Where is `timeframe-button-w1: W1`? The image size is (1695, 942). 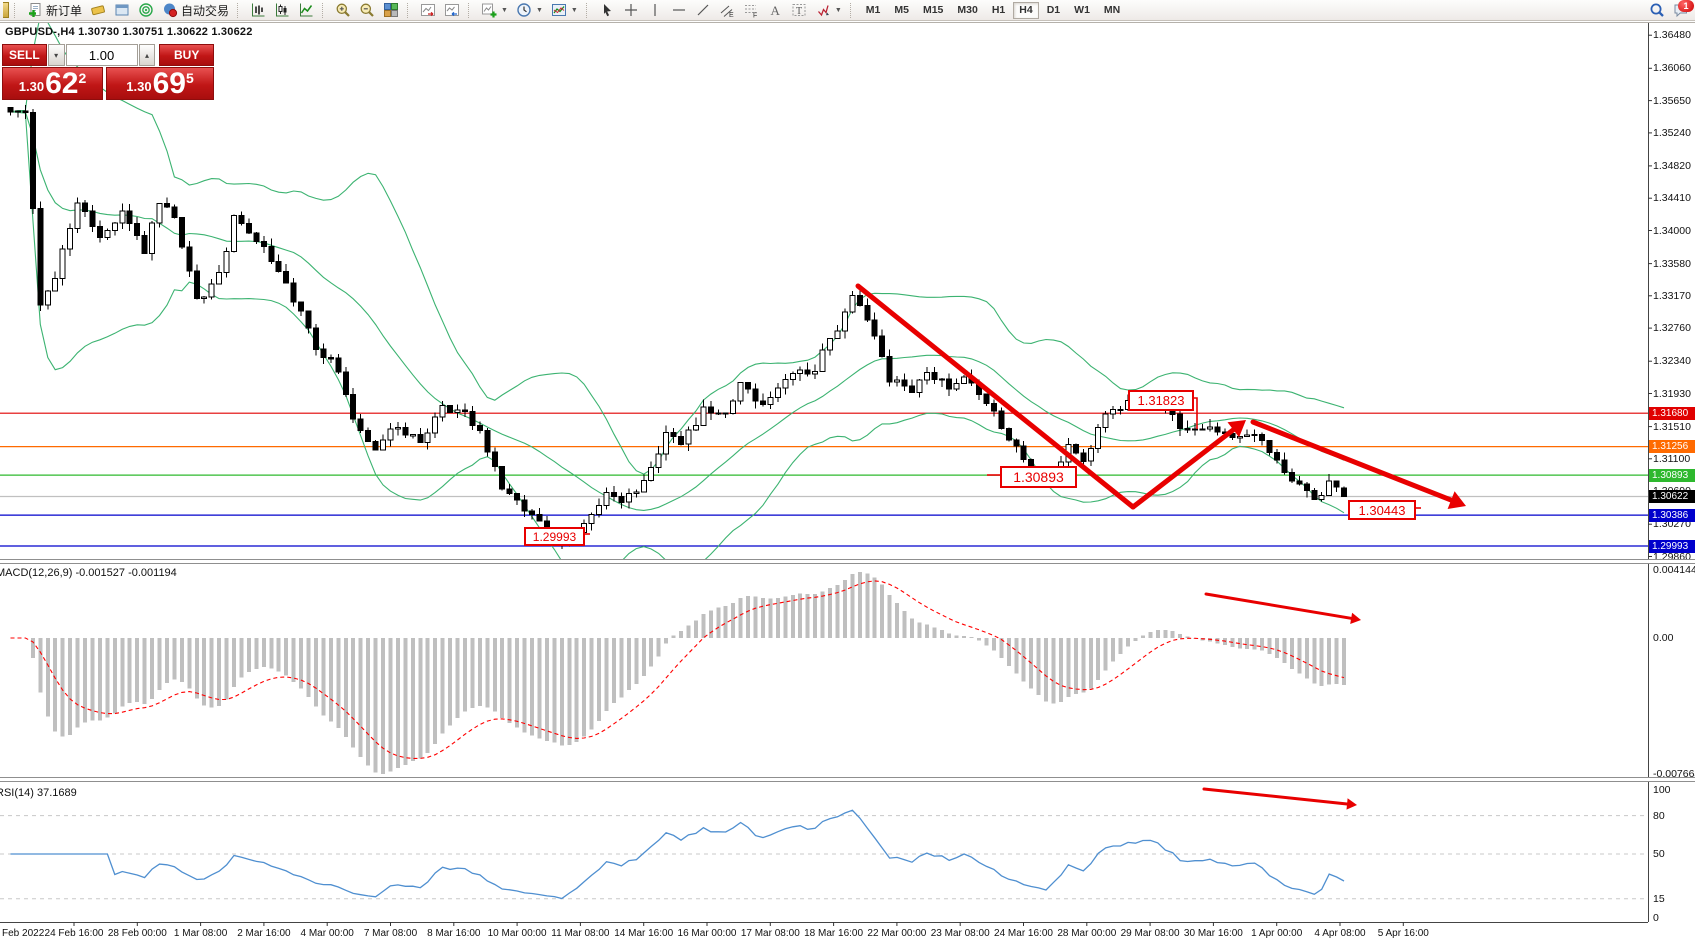
timeframe-button-w1: W1 is located at coordinates (1082, 10).